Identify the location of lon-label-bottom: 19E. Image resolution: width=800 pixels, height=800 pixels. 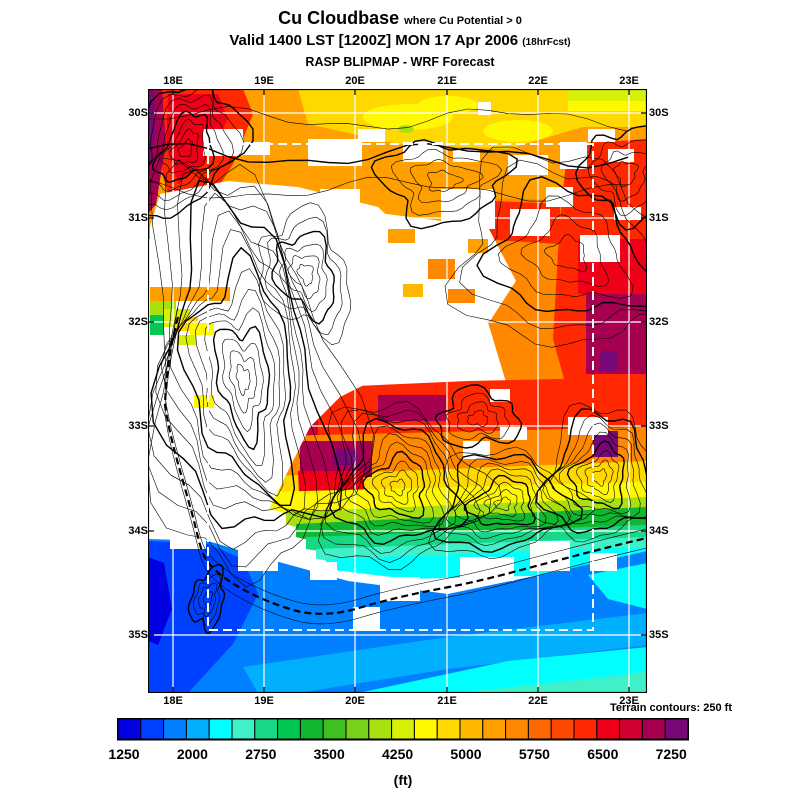
(264, 701).